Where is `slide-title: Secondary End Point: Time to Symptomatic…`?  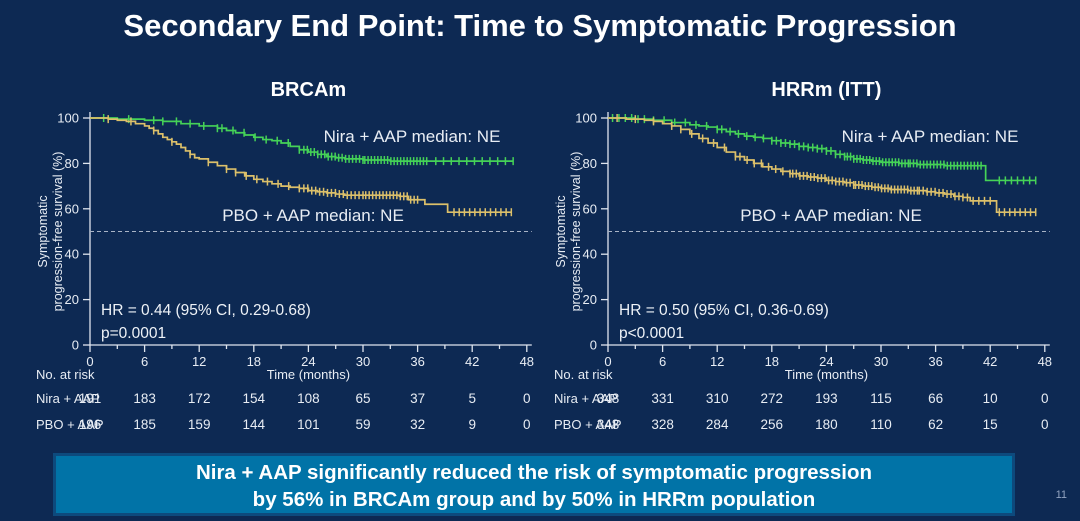
slide-title: Secondary End Point: Time to Symptomatic… is located at coordinates (540, 25).